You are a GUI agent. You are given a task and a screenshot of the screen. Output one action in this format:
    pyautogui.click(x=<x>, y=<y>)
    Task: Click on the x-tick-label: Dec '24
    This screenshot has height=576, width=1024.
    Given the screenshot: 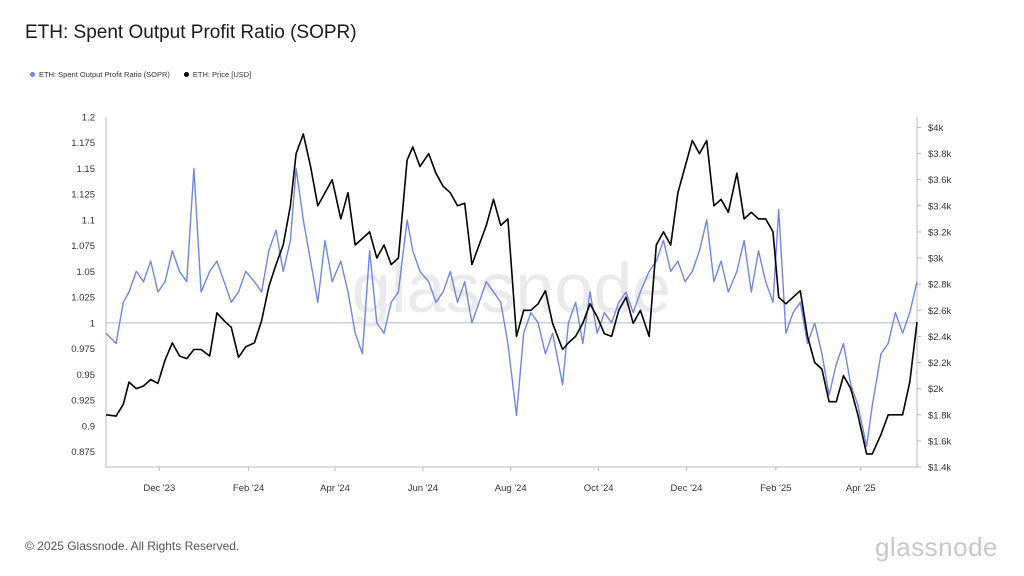 What is the action you would take?
    pyautogui.click(x=687, y=488)
    